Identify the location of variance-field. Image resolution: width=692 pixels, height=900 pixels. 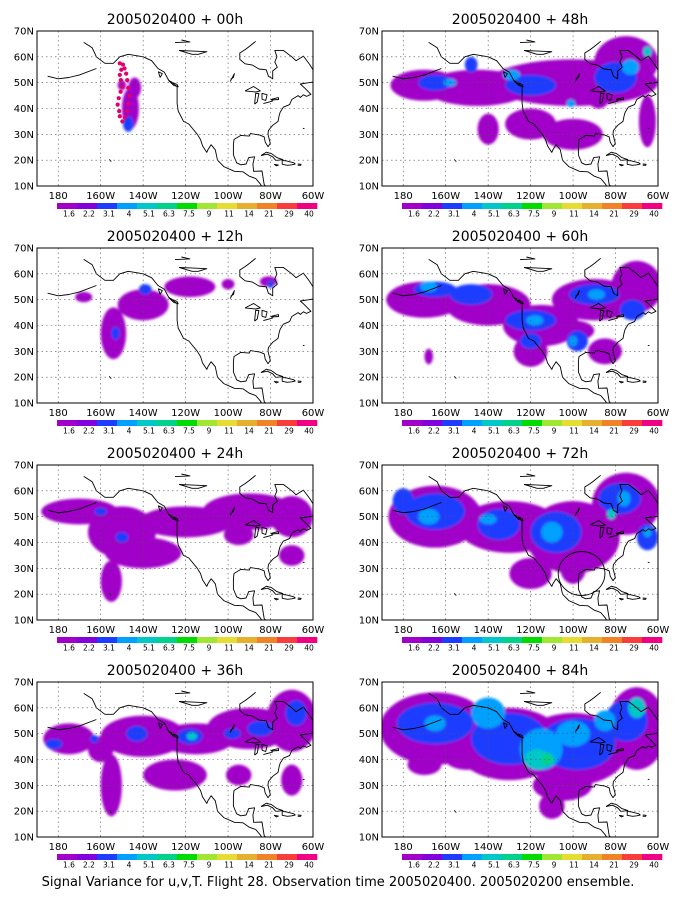
(524, 93).